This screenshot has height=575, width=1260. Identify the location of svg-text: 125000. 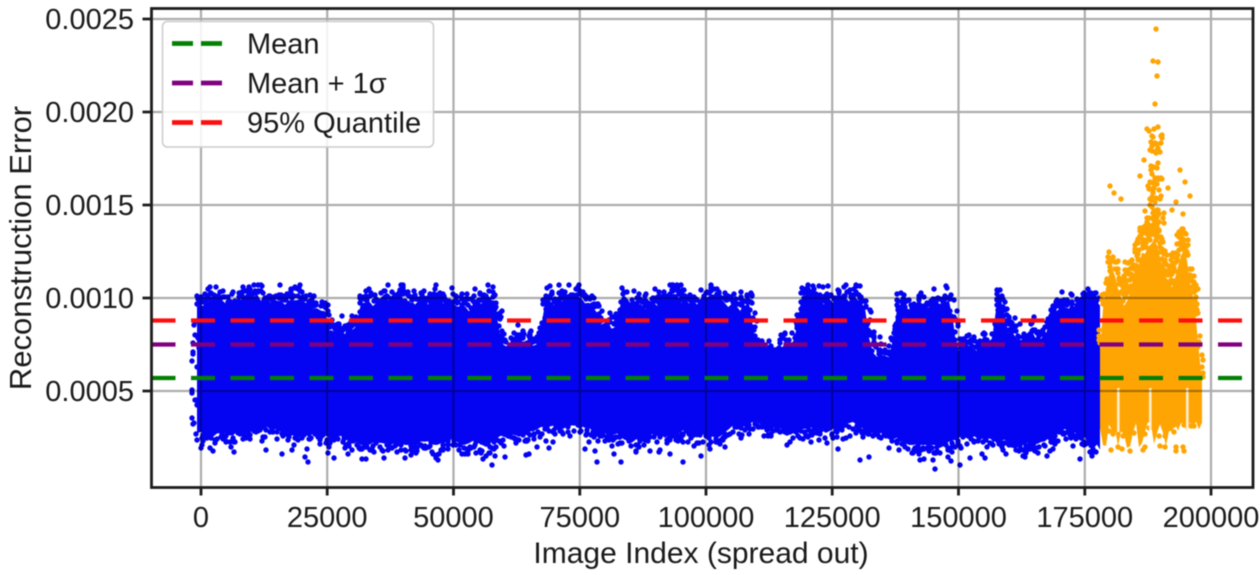
(832, 518).